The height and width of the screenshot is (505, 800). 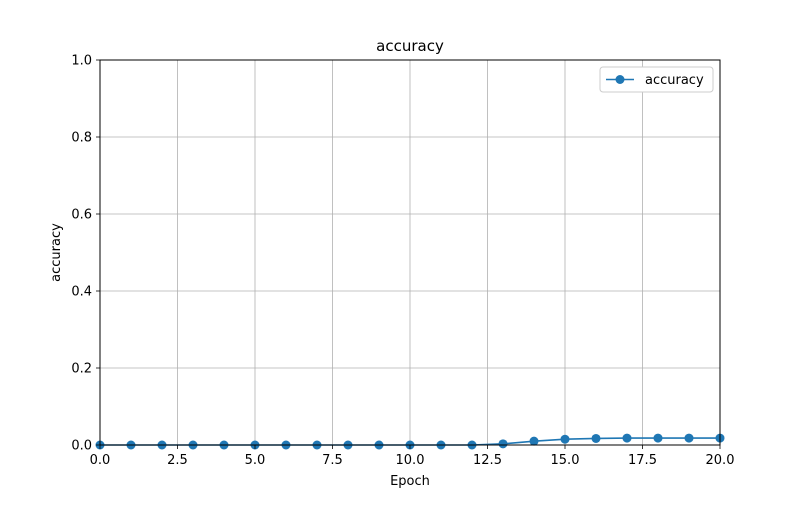 I want to click on legend-marker, so click(x=620, y=79).